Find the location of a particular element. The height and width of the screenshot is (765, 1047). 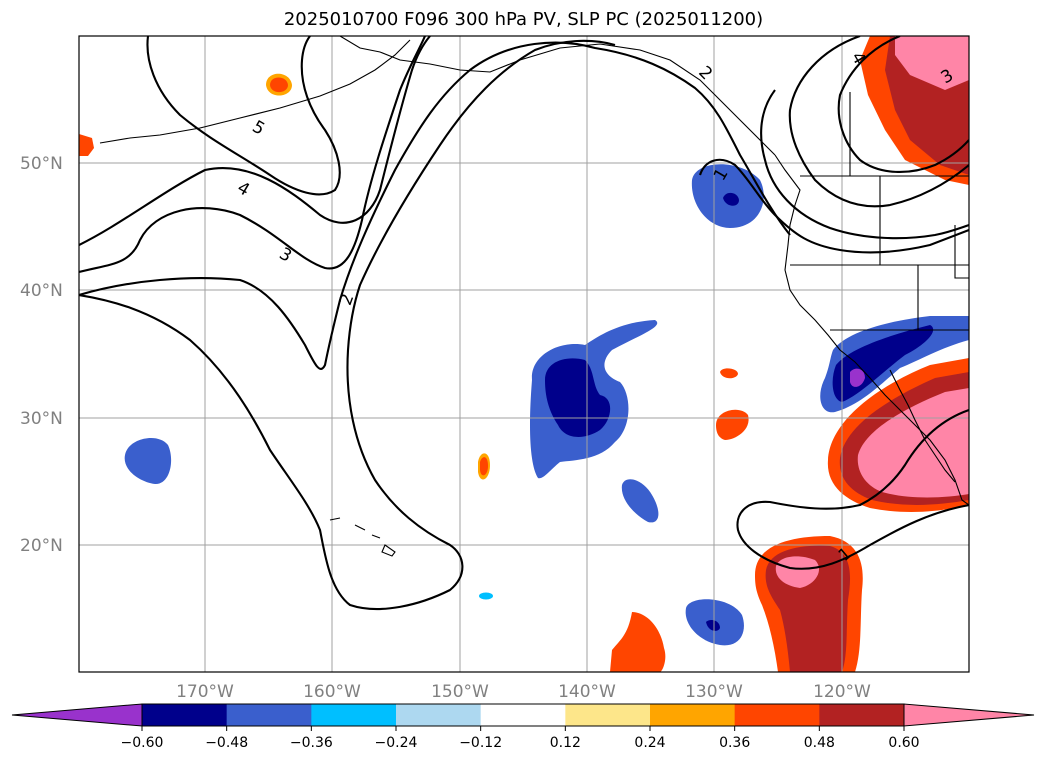

state-boundaries is located at coordinates (879, 211).